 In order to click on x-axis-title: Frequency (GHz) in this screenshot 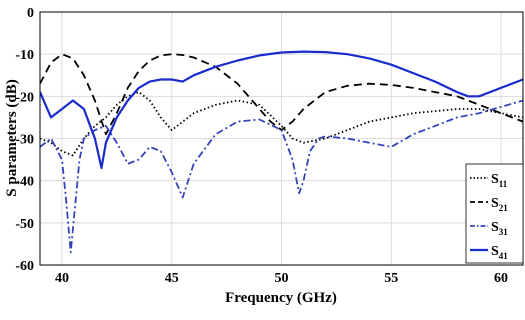, I will do `click(281, 298)`.